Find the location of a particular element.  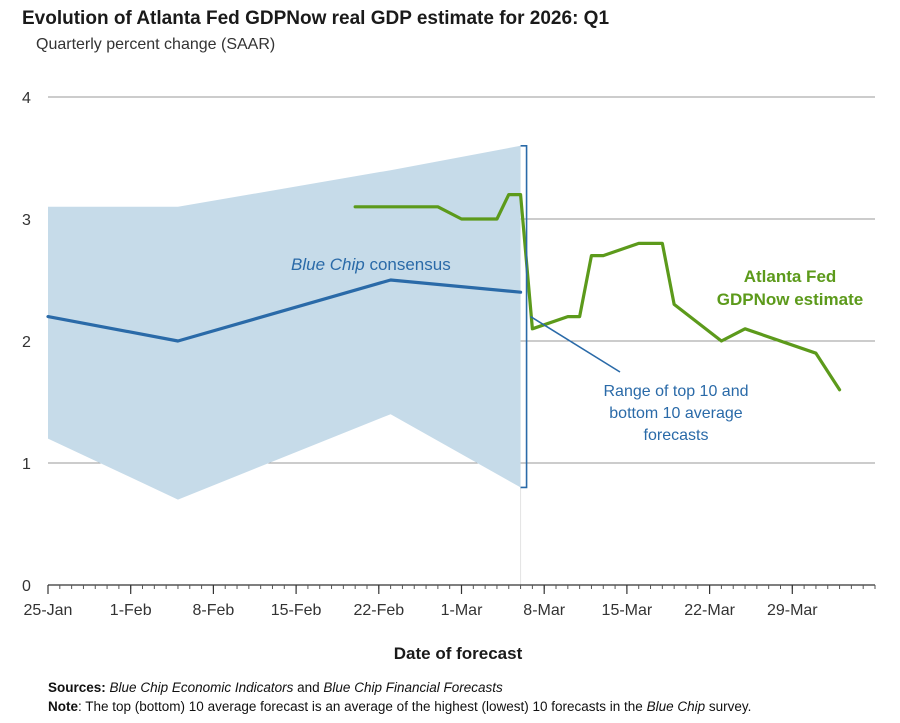

blue-chip-line is located at coordinates (284, 310).